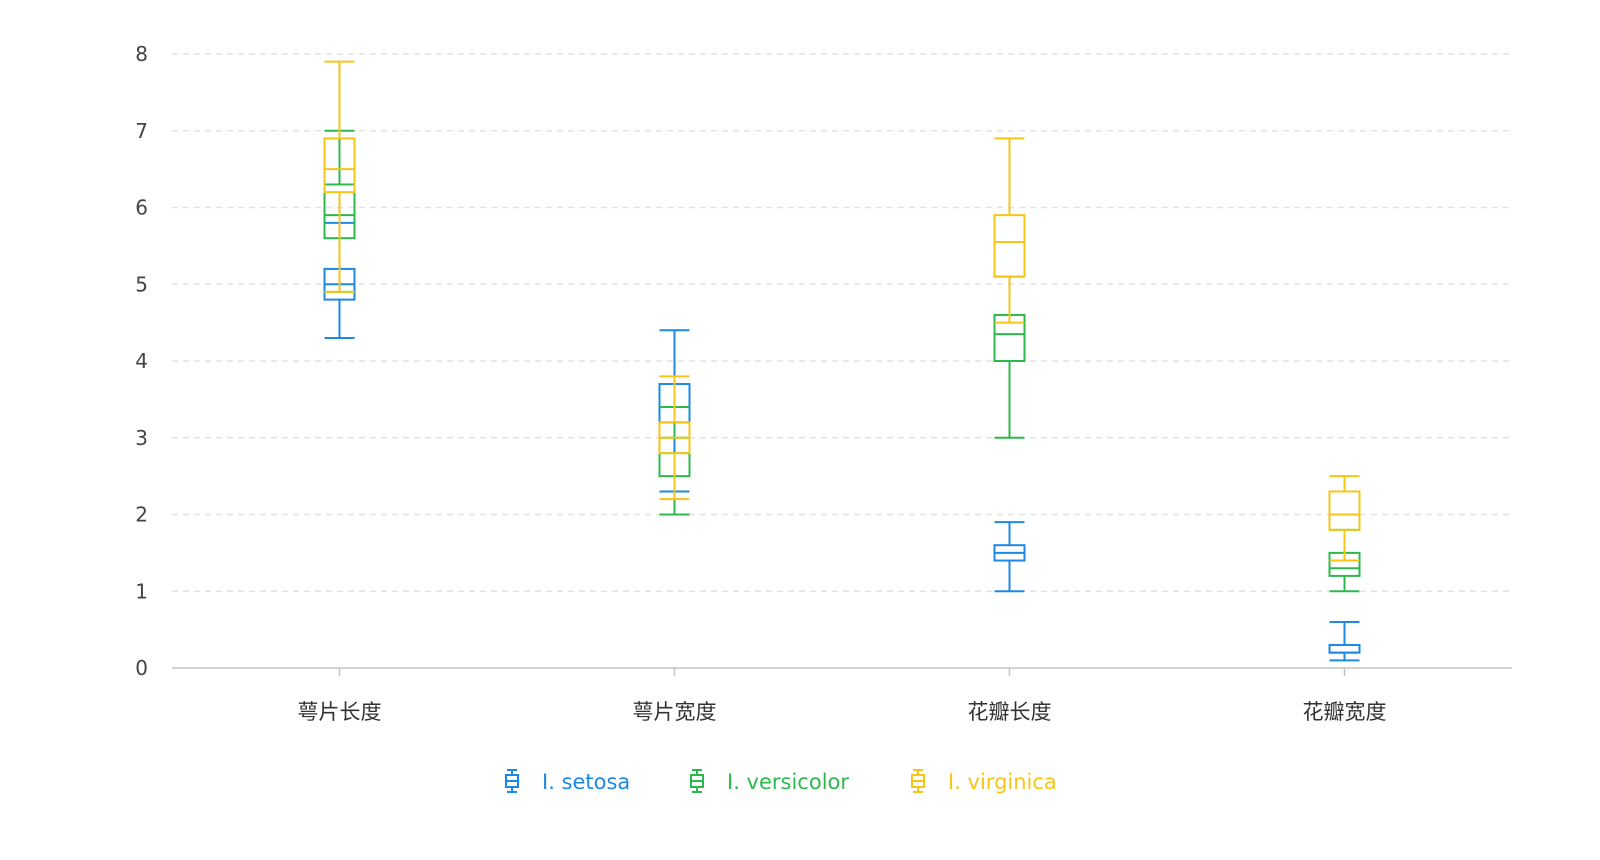 The width and height of the screenshot is (1600, 860). I want to click on legend-item-i-virginica: I. virginica, so click(984, 781).